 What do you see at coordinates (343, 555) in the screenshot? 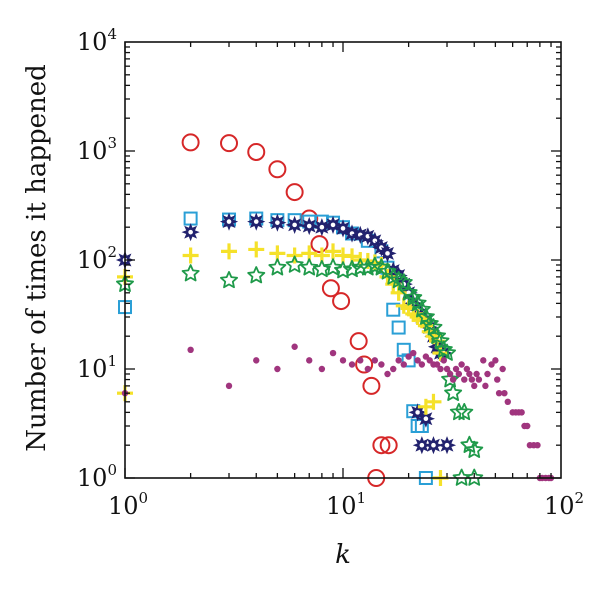
I see `x-axis-label: k` at bounding box center [343, 555].